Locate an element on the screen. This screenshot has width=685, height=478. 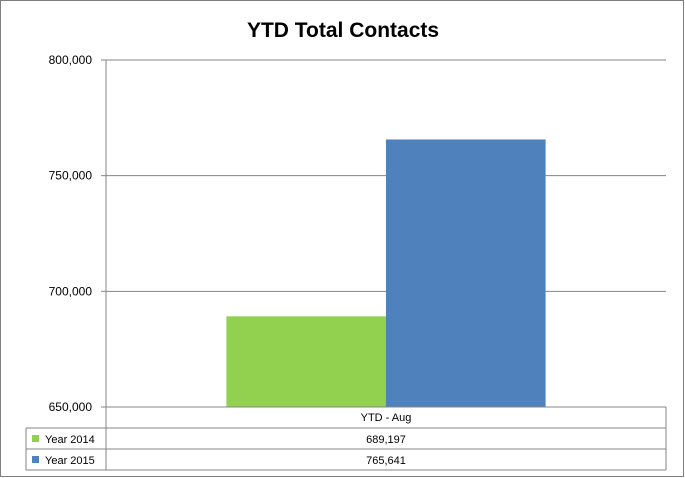
y-tick-label: 800,000 is located at coordinates (71, 60).